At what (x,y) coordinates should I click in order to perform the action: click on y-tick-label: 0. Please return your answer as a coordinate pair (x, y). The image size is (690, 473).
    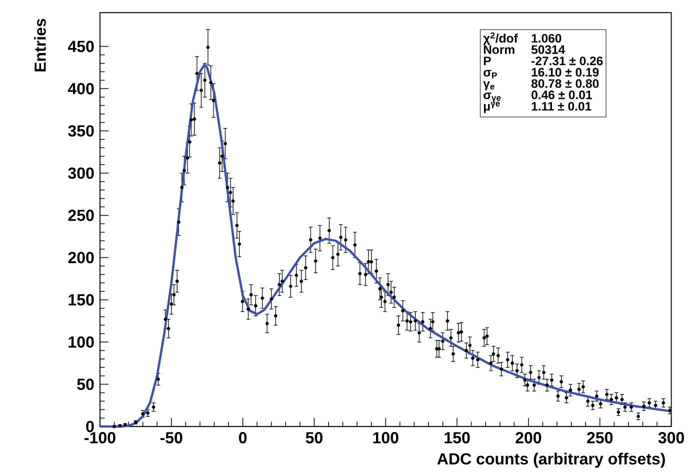
    Looking at the image, I should click on (90, 426).